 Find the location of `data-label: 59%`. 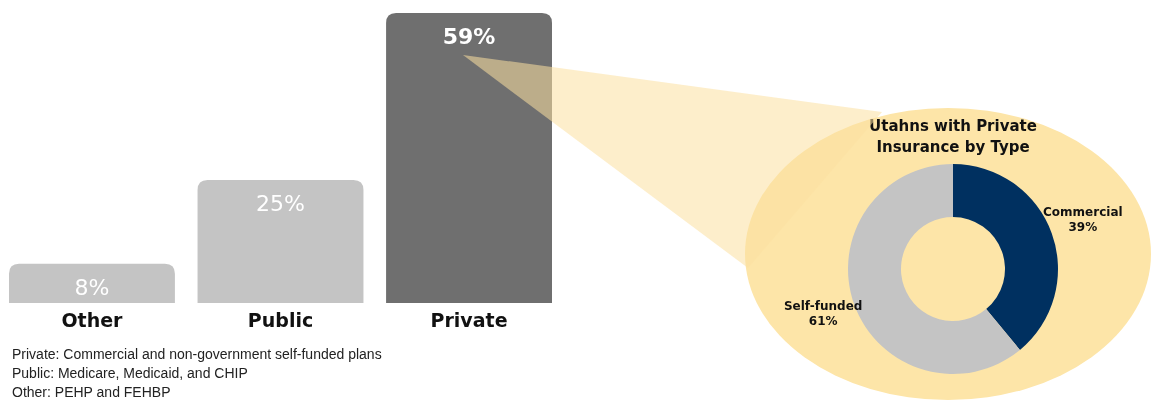

data-label: 59% is located at coordinates (469, 36).